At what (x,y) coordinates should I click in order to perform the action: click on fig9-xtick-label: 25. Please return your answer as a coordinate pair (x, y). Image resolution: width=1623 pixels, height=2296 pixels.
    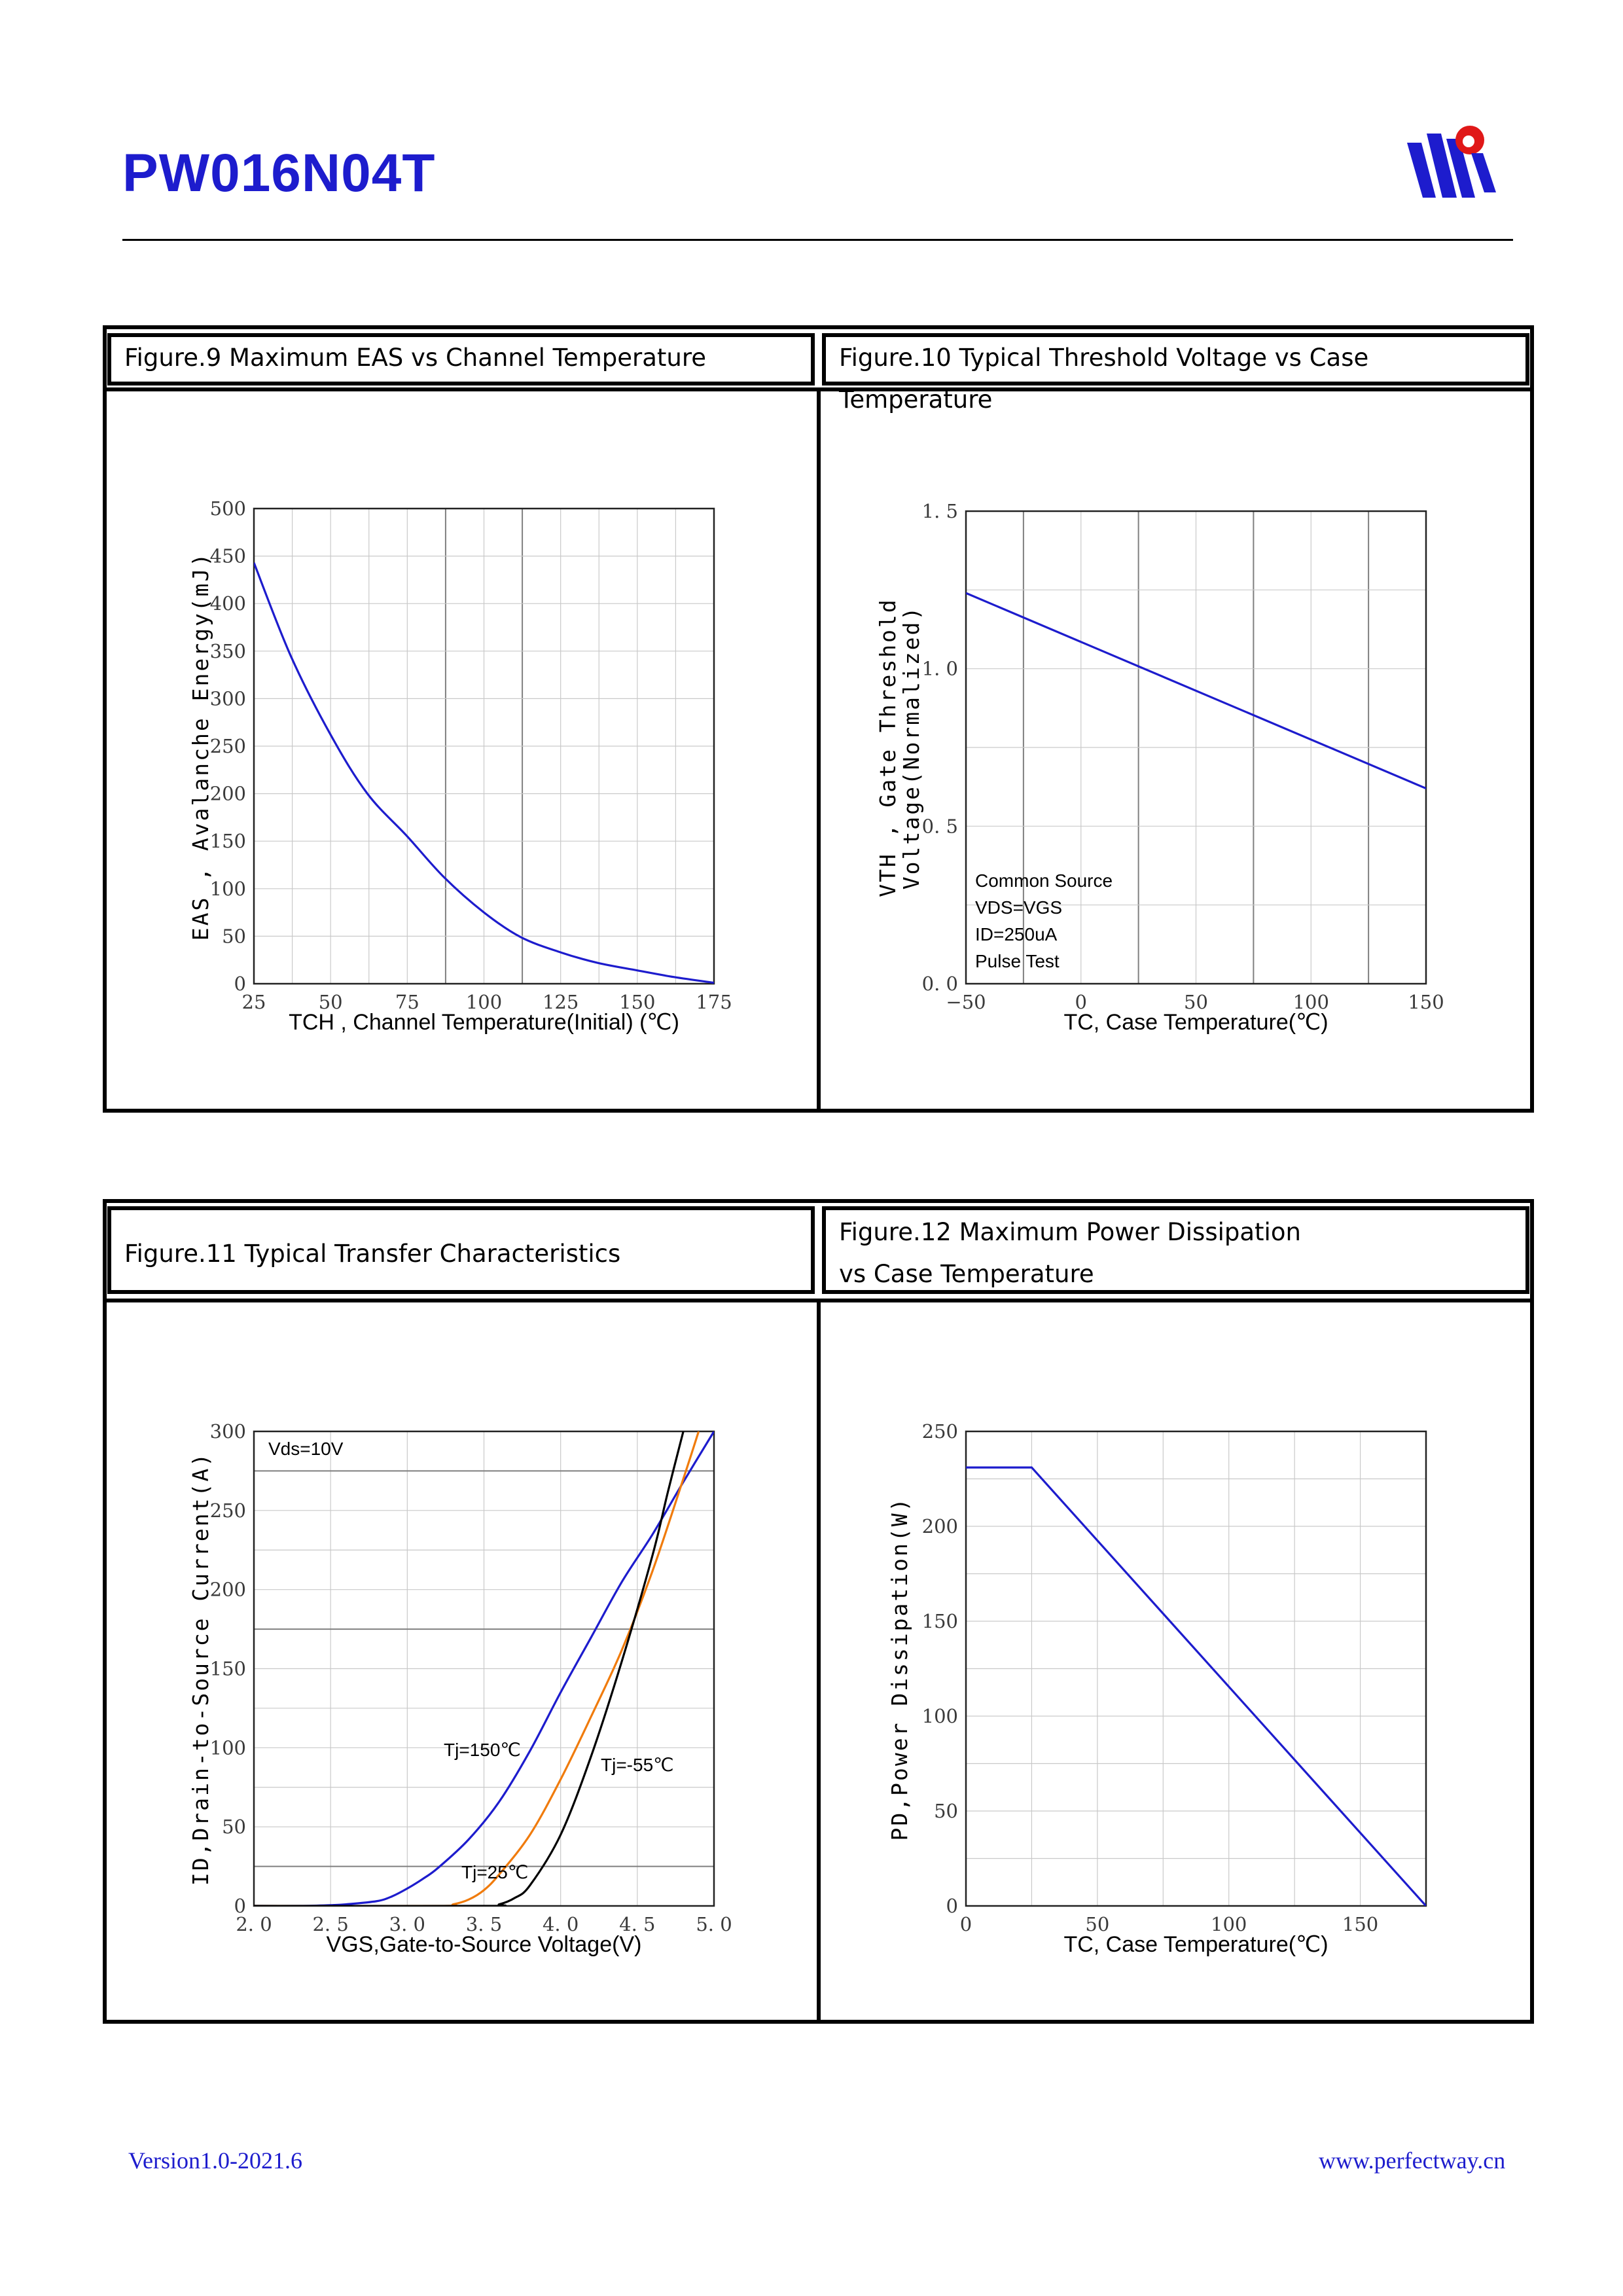
    Looking at the image, I should click on (254, 1002).